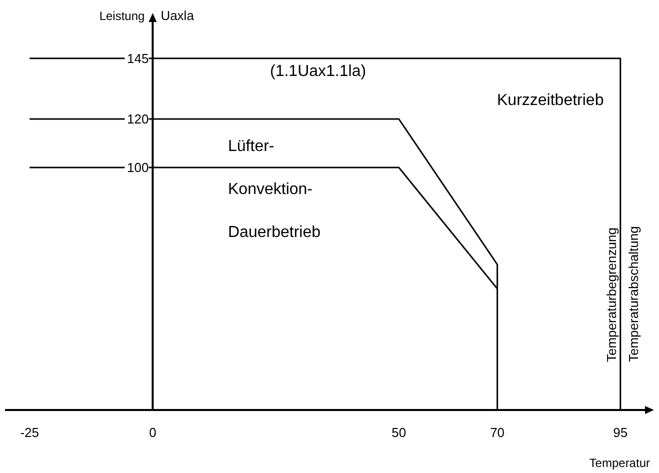 The width and height of the screenshot is (659, 473). What do you see at coordinates (137, 119) in the screenshot?
I see `y-tick-label: 120` at bounding box center [137, 119].